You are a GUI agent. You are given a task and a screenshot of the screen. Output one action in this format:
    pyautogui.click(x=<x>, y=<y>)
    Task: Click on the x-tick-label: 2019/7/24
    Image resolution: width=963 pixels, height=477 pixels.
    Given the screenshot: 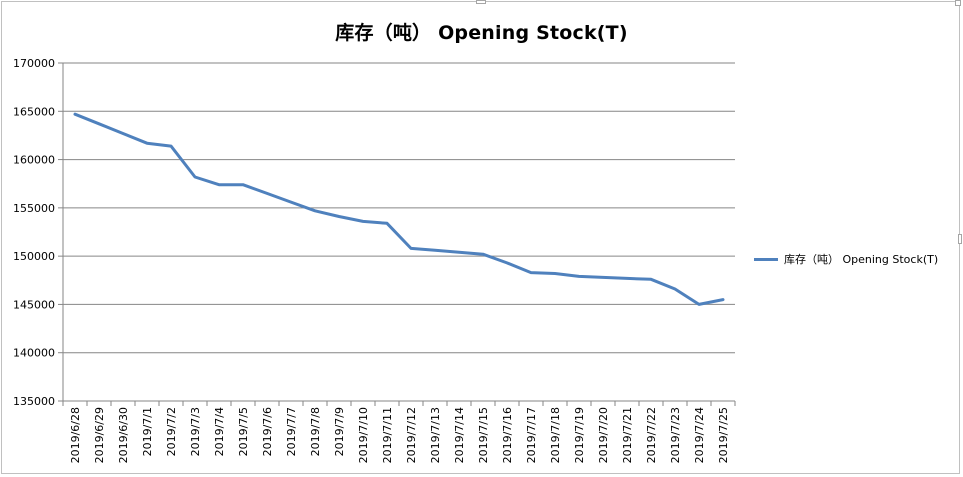 What is the action you would take?
    pyautogui.click(x=699, y=435)
    